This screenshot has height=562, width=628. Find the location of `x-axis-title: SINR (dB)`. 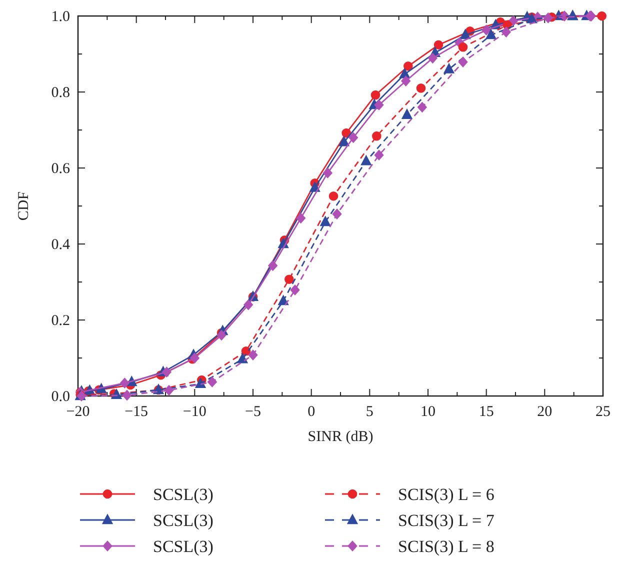

x-axis-title: SINR (dB) is located at coordinates (341, 437).